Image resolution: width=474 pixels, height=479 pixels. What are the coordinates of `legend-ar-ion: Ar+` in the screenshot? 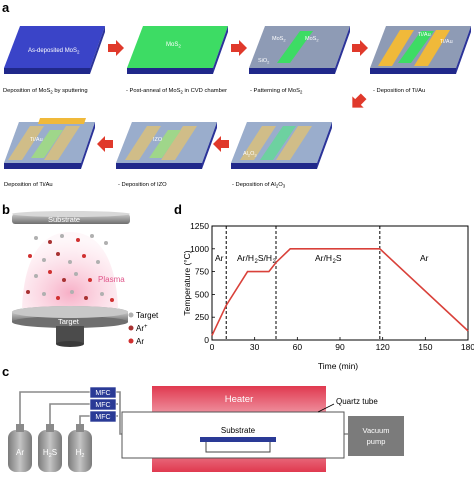 It's located at (142, 328).